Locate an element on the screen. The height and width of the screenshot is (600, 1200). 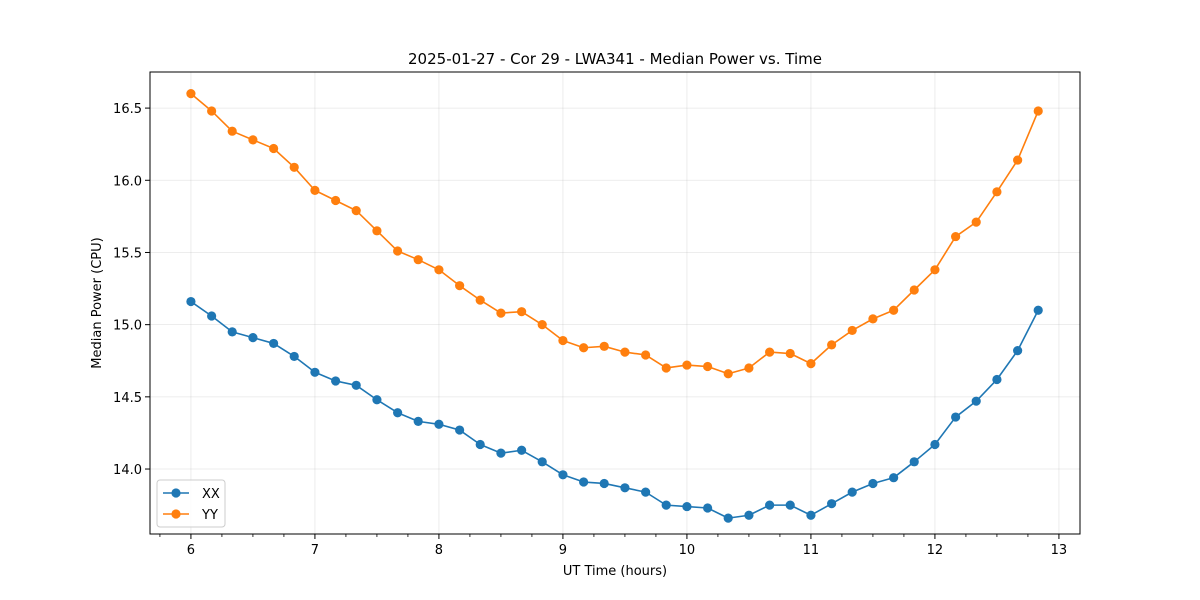
y-tick-label: 14.5 is located at coordinates (127, 398).